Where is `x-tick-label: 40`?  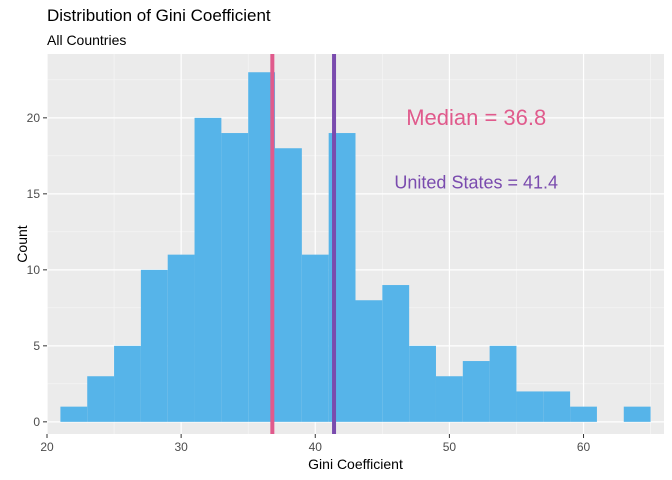 x-tick-label: 40 is located at coordinates (316, 447).